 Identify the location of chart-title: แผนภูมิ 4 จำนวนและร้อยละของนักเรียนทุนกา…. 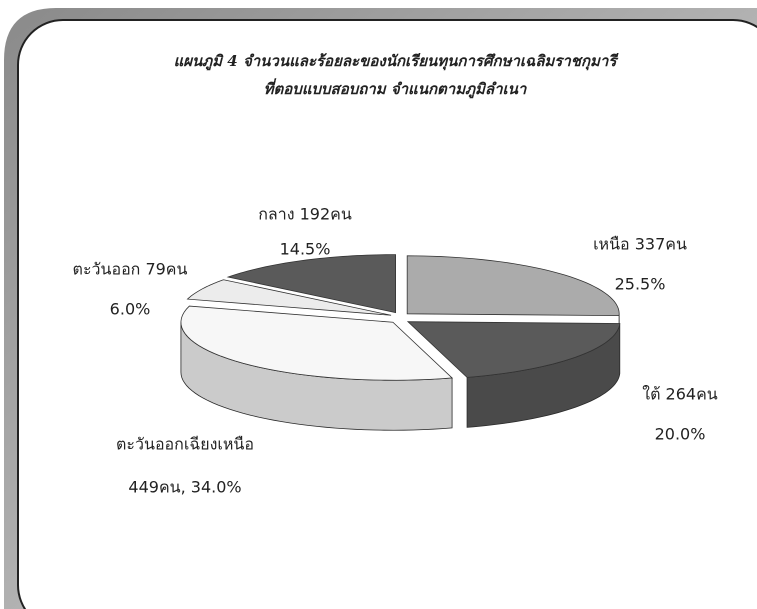
(397, 61).